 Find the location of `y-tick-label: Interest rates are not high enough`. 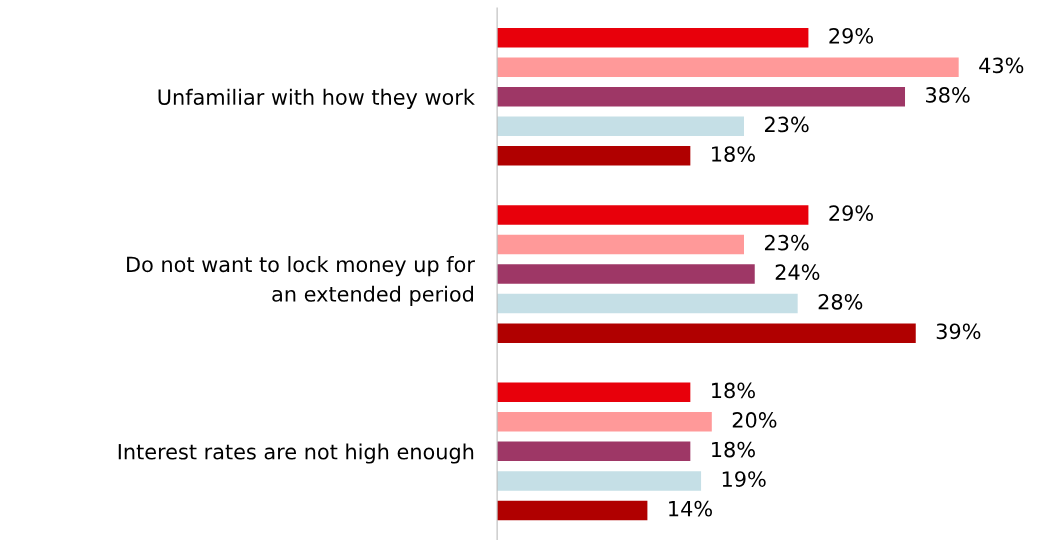

y-tick-label: Interest rates are not high enough is located at coordinates (296, 453).